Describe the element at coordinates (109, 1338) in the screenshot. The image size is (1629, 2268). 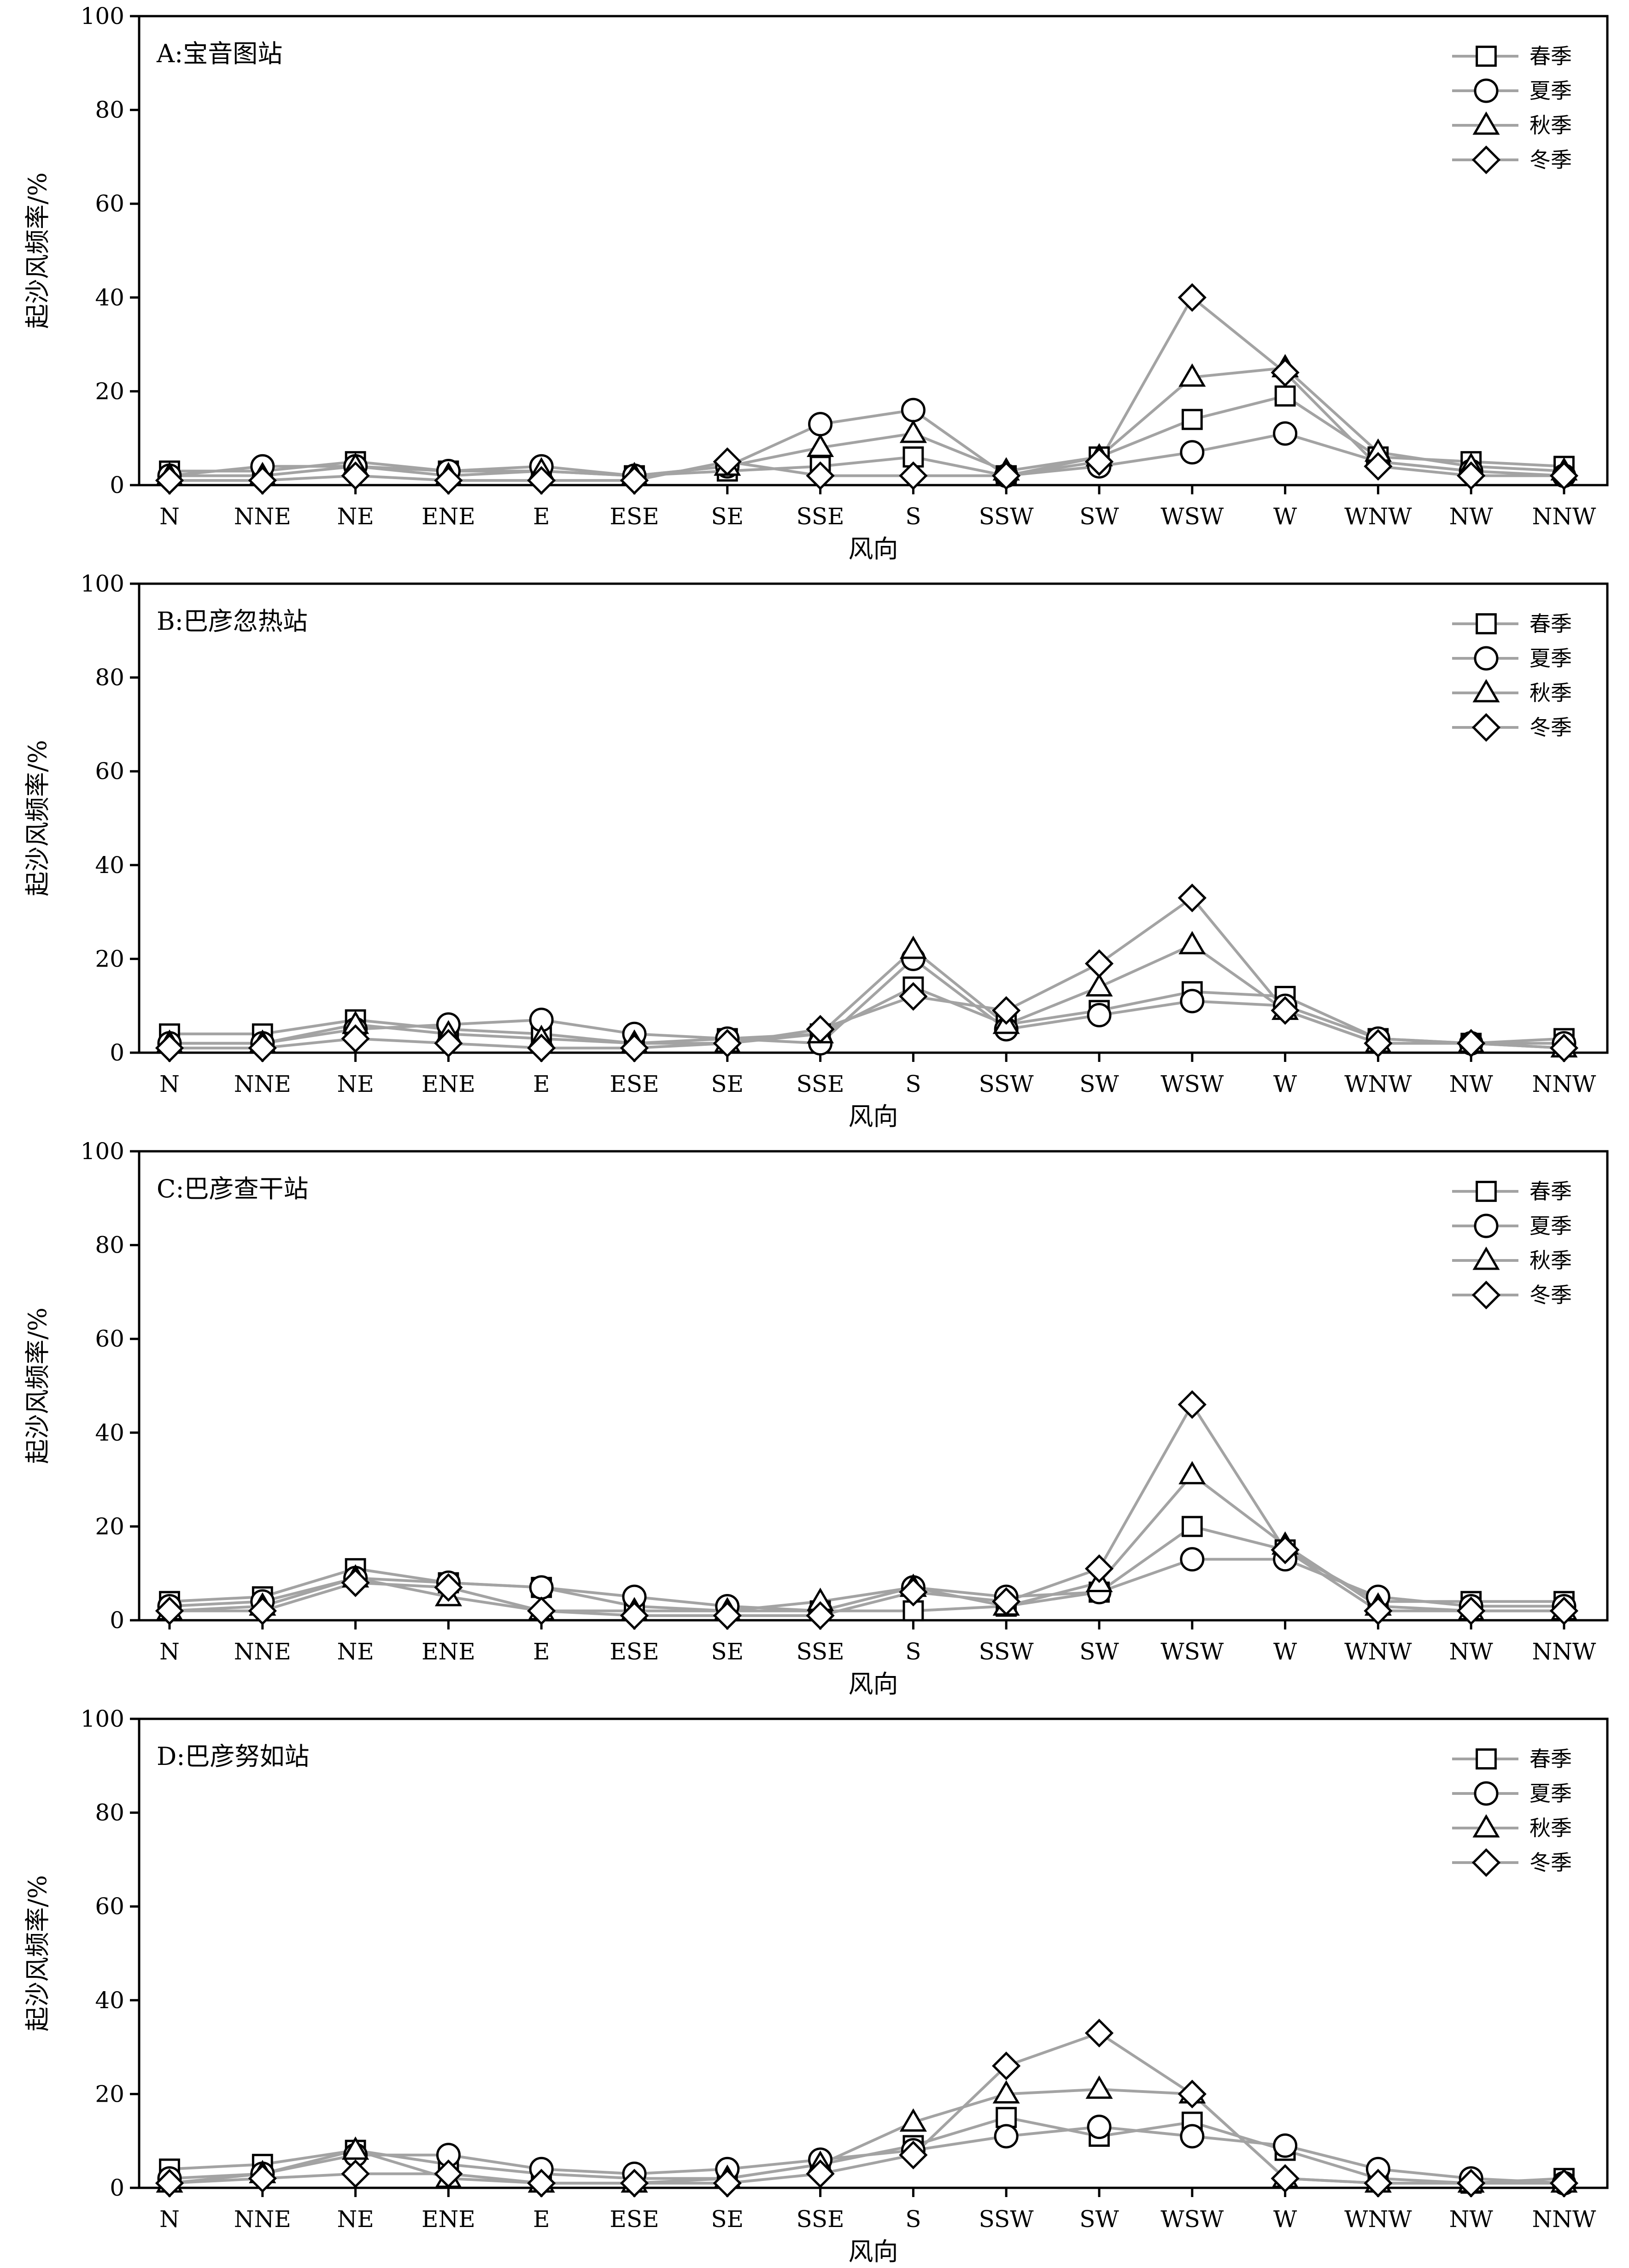
I see `y-tick-label: 60` at that location.